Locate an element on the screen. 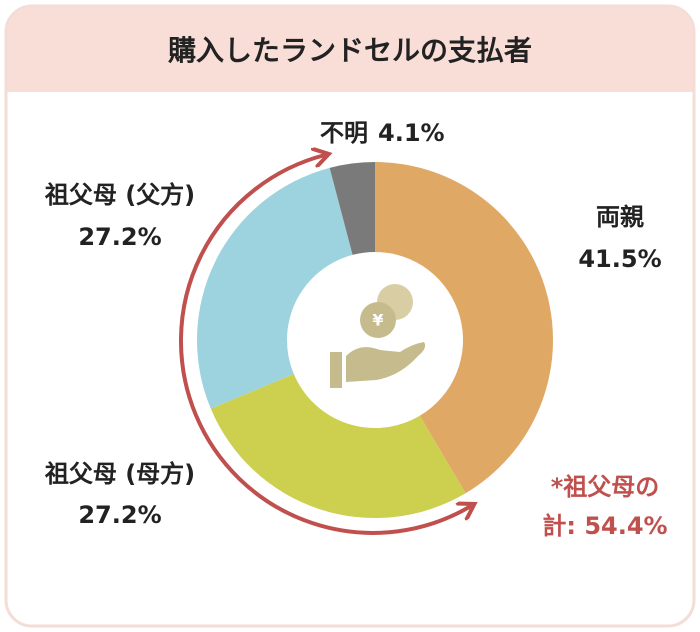  slice-name: 祖父母 (母方) is located at coordinates (120, 474).